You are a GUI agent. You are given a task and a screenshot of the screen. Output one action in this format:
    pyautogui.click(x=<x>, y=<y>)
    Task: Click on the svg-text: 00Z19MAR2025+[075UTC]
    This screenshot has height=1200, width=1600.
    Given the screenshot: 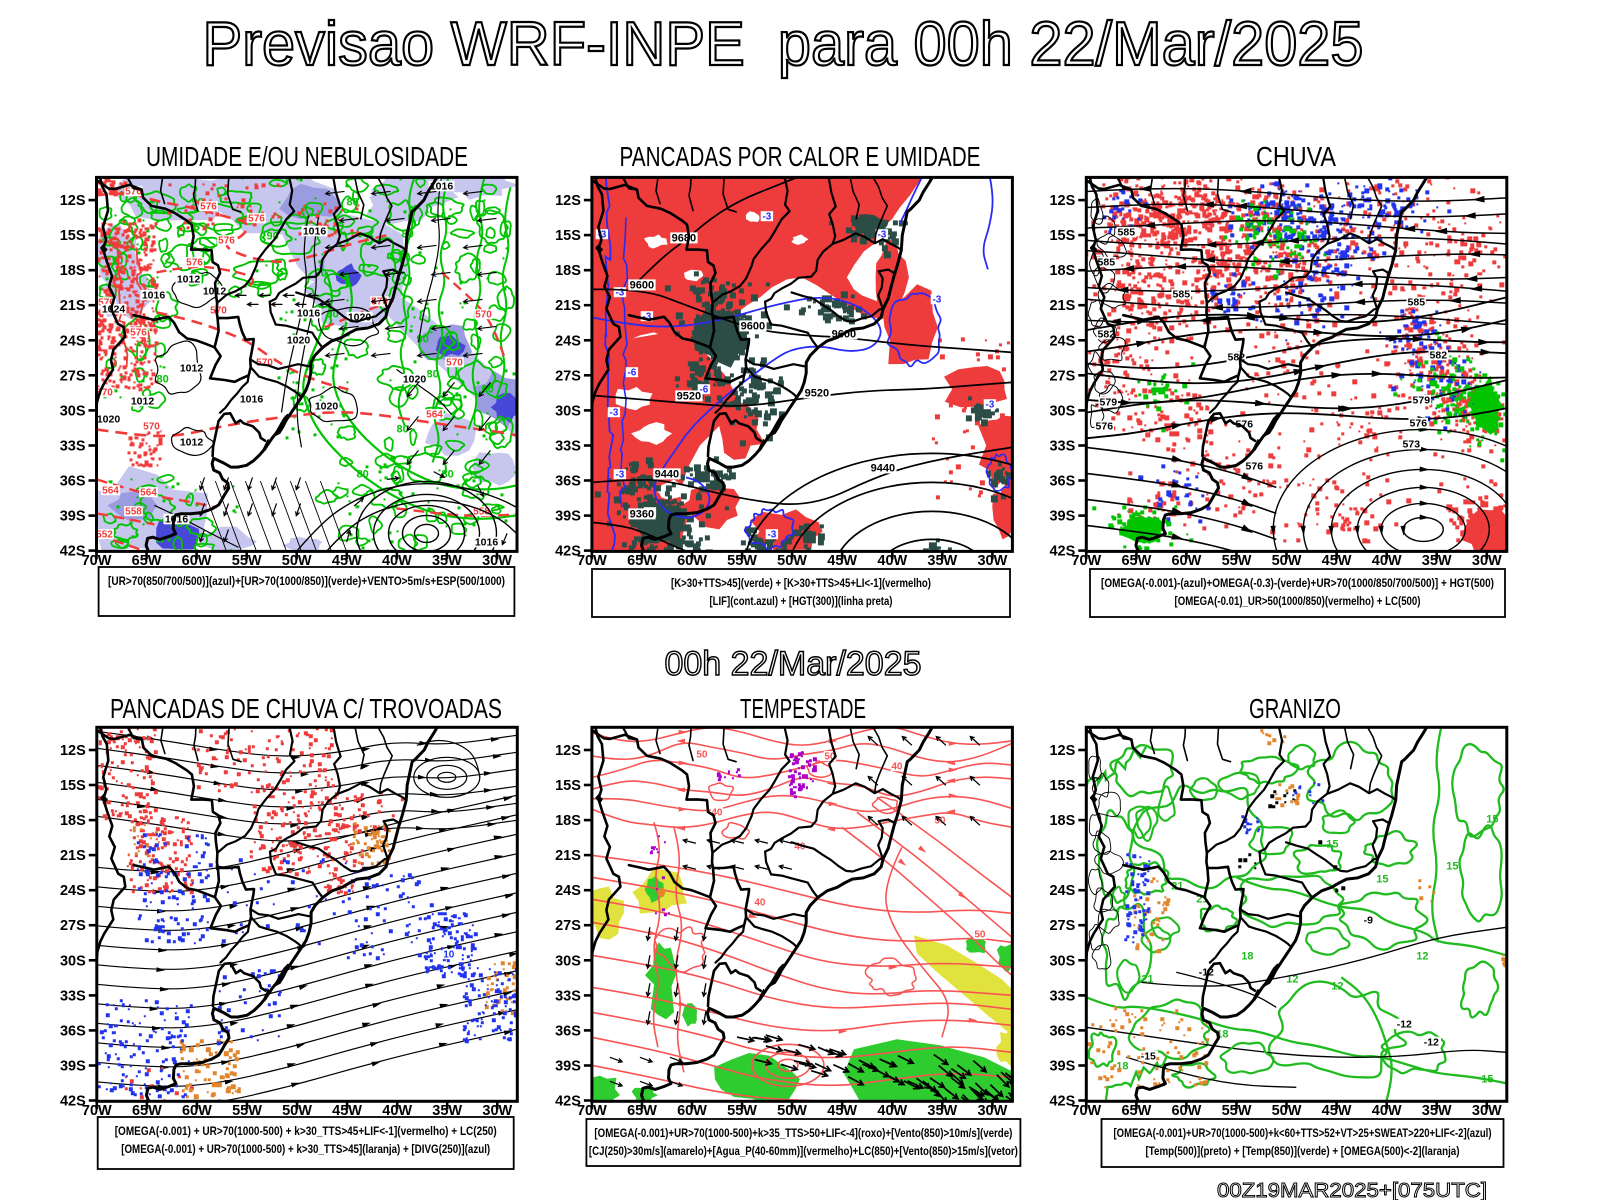 What is the action you would take?
    pyautogui.click(x=1352, y=1189)
    